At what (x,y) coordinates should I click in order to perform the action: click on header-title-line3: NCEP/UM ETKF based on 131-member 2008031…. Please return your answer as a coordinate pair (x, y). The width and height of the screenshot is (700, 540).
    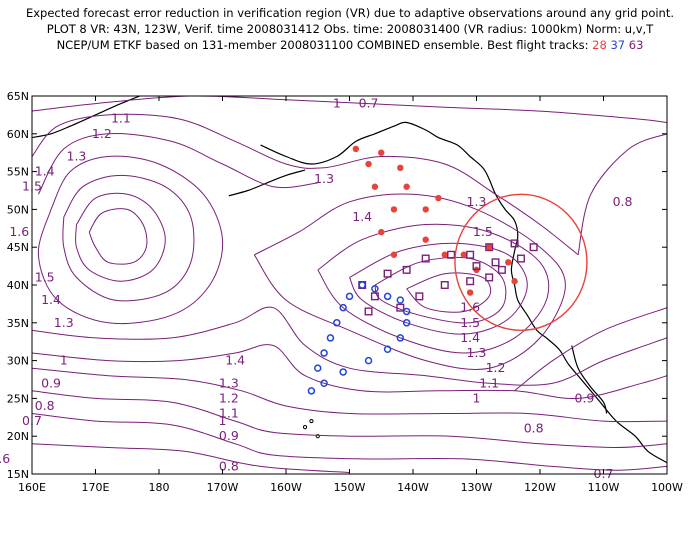
    Looking at the image, I should click on (350, 45).